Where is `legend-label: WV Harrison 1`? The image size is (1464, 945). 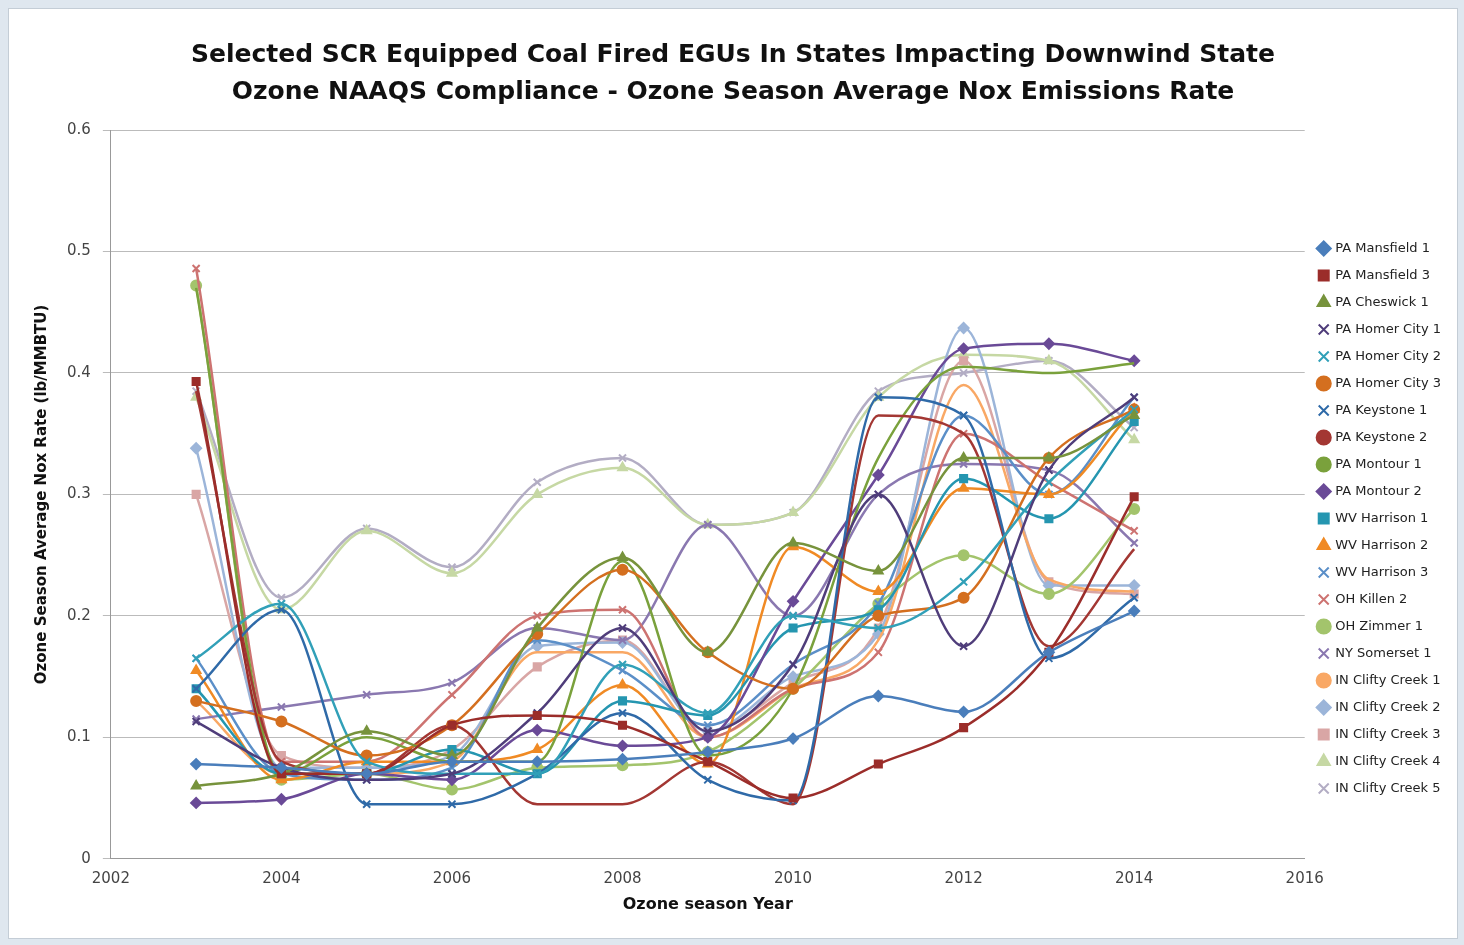 legend-label: WV Harrison 1 is located at coordinates (1382, 517).